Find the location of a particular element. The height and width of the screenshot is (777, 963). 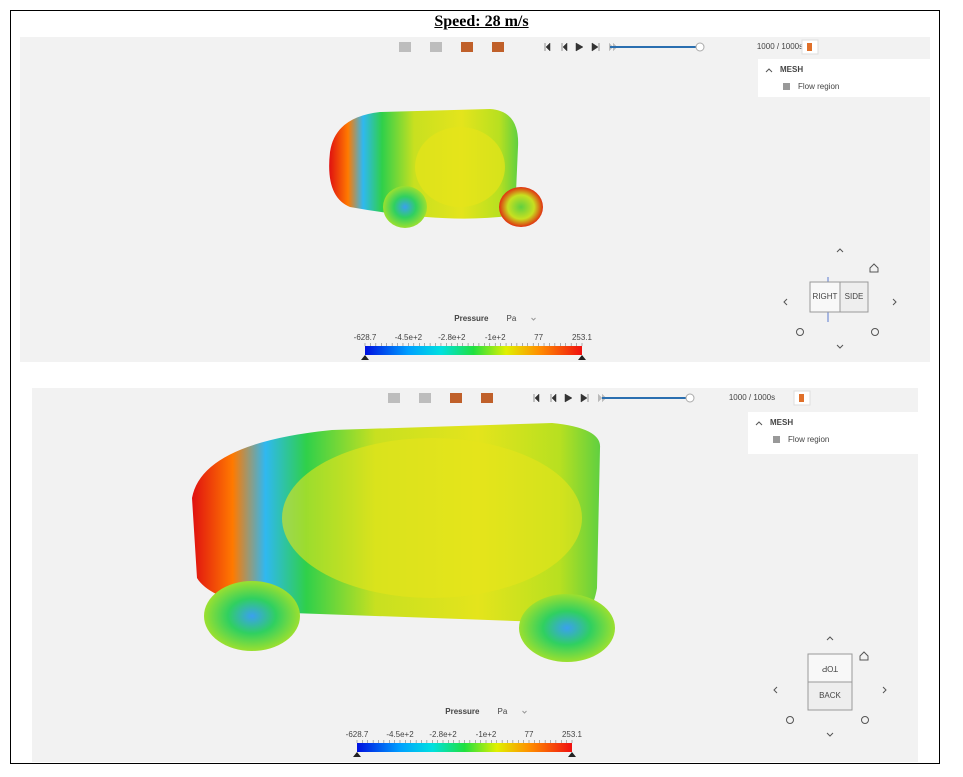

cube-label: BACK is located at coordinates (830, 695).